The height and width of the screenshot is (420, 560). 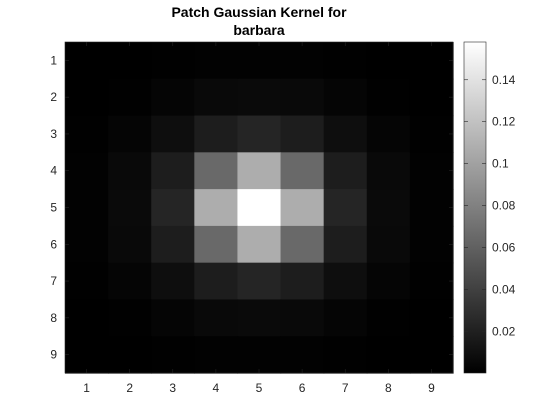 What do you see at coordinates (216, 208) in the screenshot?
I see `heatmap-cell-r5-c4` at bounding box center [216, 208].